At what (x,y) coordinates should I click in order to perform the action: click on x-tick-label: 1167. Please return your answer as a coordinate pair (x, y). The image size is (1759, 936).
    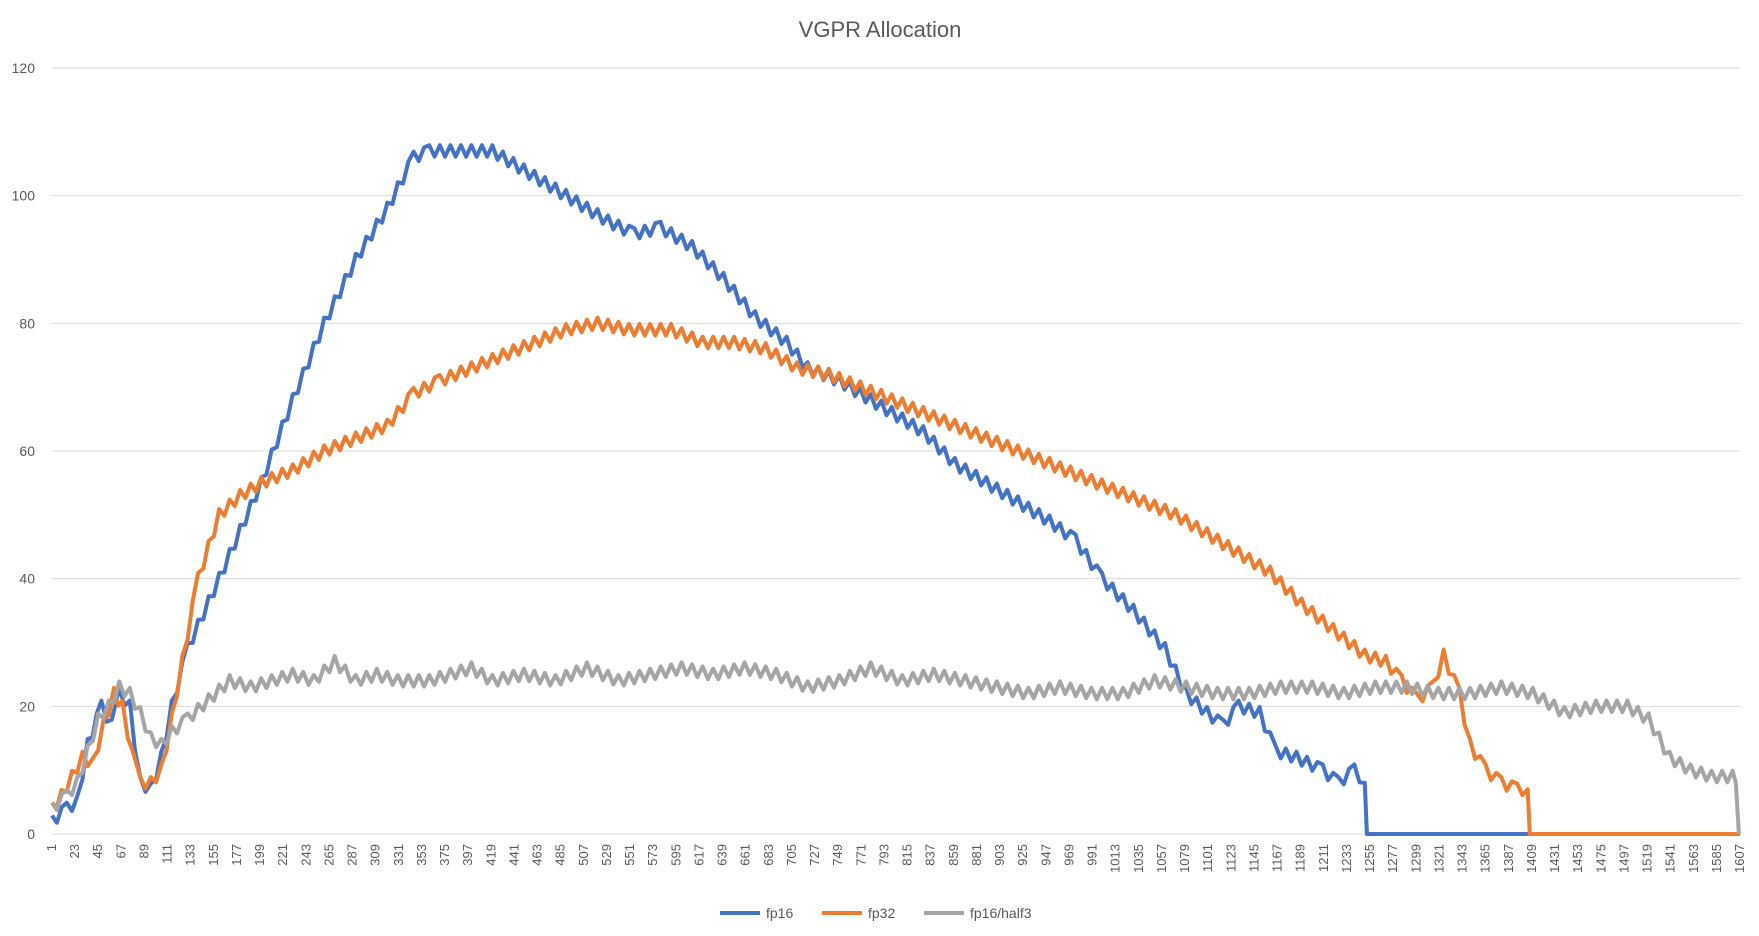
    Looking at the image, I should click on (1277, 858).